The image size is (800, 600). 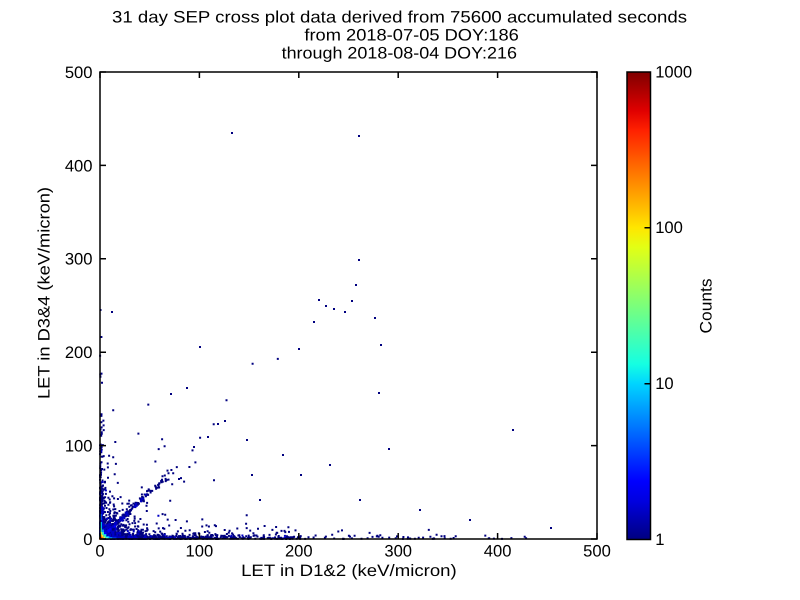 What do you see at coordinates (349, 570) in the screenshot?
I see `svg-text: LET in D1&2 (keV/micron)` at bounding box center [349, 570].